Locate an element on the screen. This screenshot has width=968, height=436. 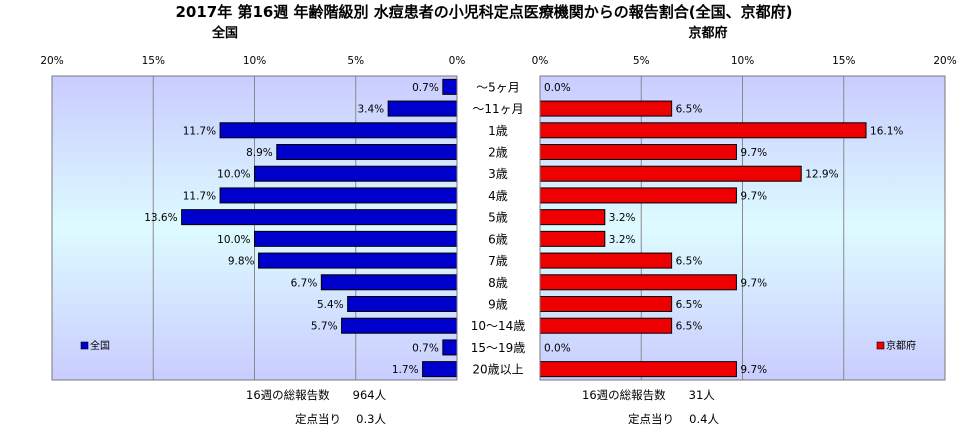
legend-national: 全国 is located at coordinates (95, 345).